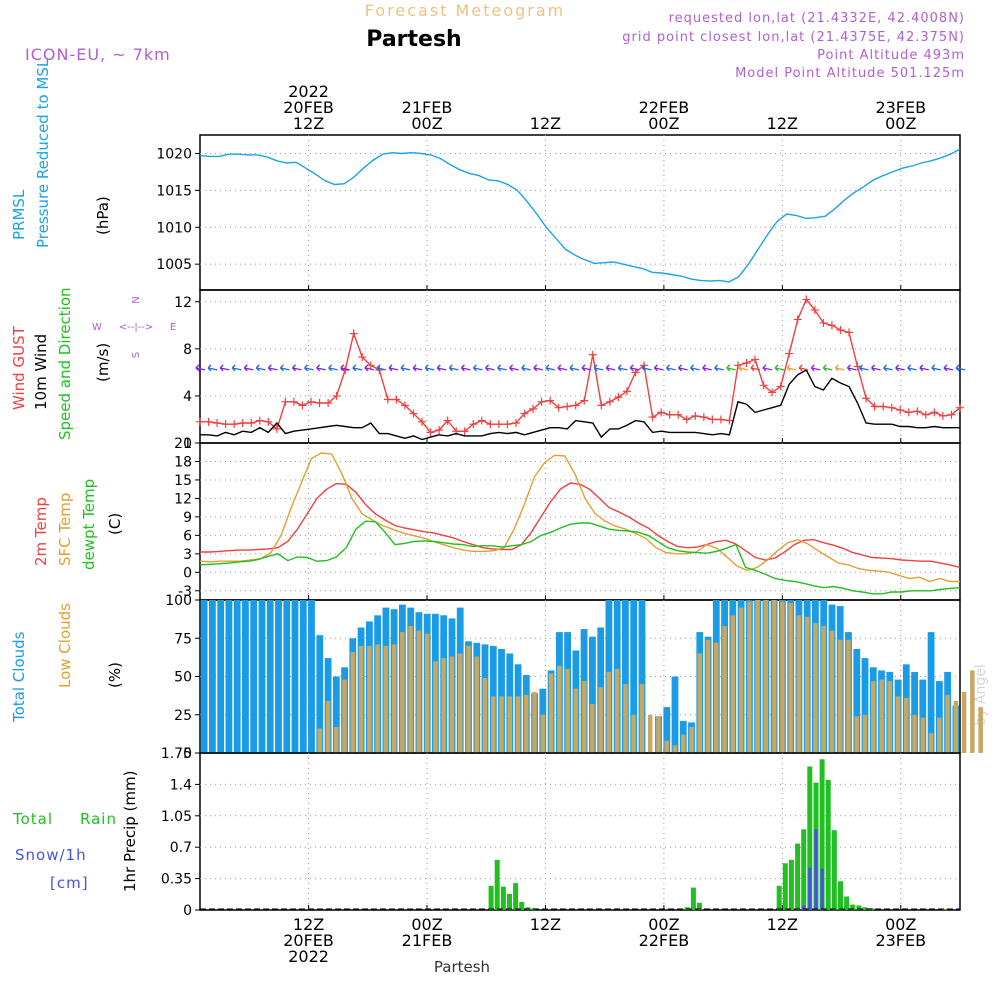 The width and height of the screenshot is (1000, 1000). I want to click on wind10m-label: 10m Wind, so click(41, 372).